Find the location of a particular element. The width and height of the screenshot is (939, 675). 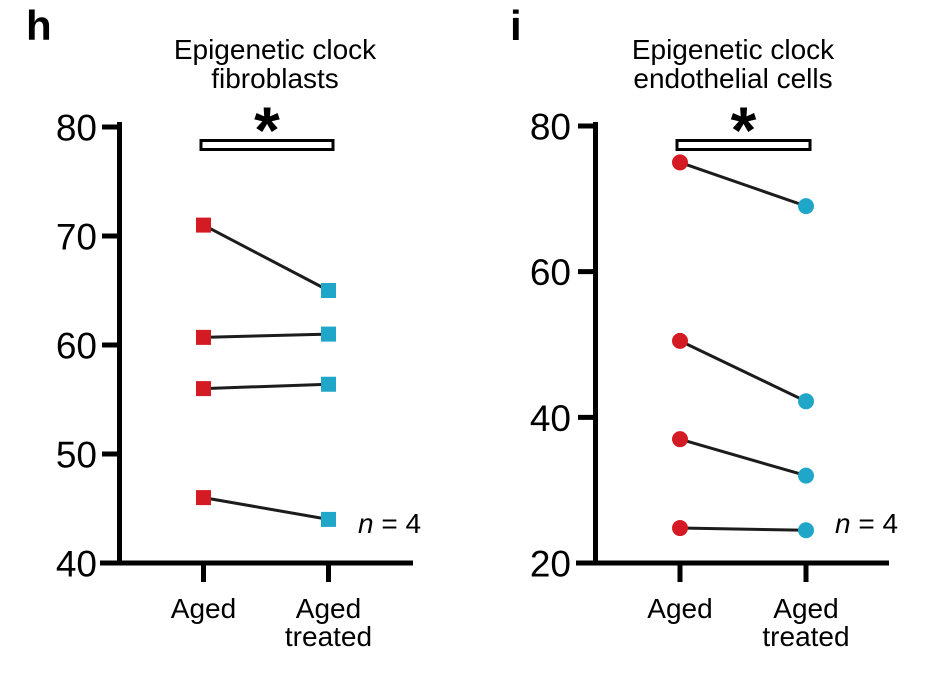

panel-h-n-value: = 4 is located at coordinates (397, 523).